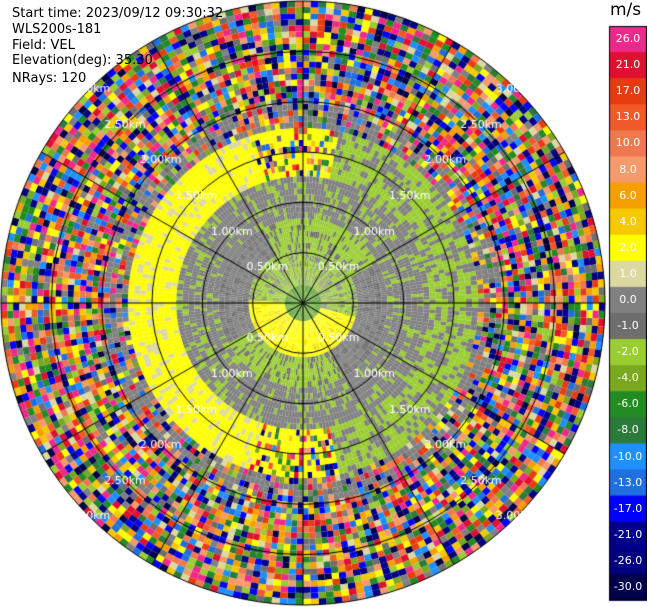 The image size is (647, 607). What do you see at coordinates (628, 404) in the screenshot?
I see `colorbar-tick-label: -6.0` at bounding box center [628, 404].